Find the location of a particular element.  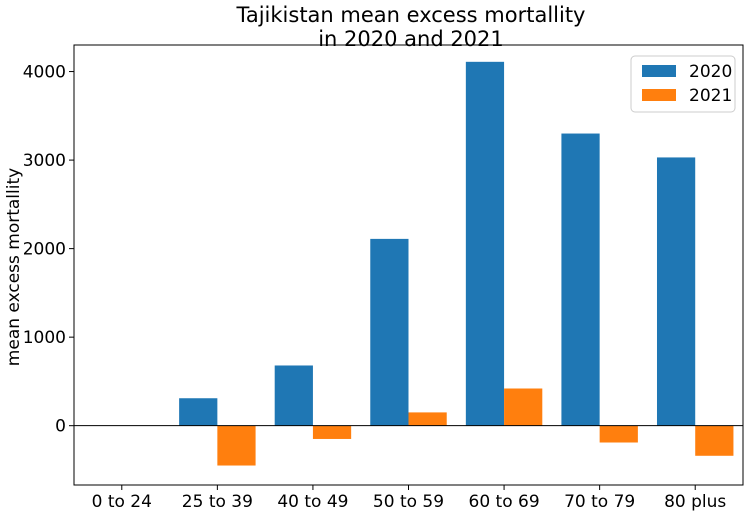

y-axis-label: mean excess mortallity is located at coordinates (14, 267).